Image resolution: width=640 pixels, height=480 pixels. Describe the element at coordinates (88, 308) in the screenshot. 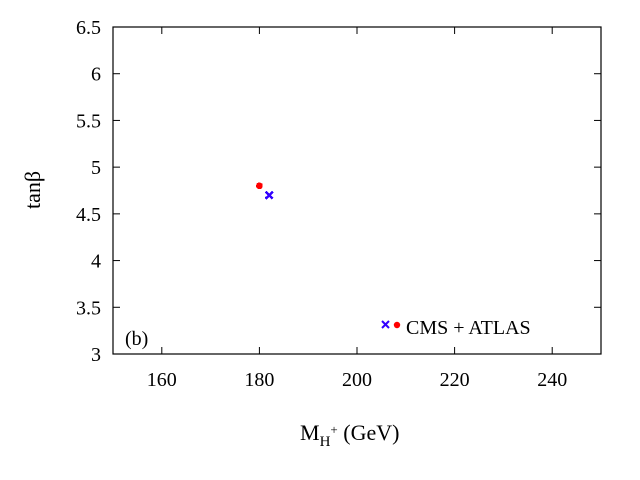

I see `y-tick-label: 3.5` at that location.